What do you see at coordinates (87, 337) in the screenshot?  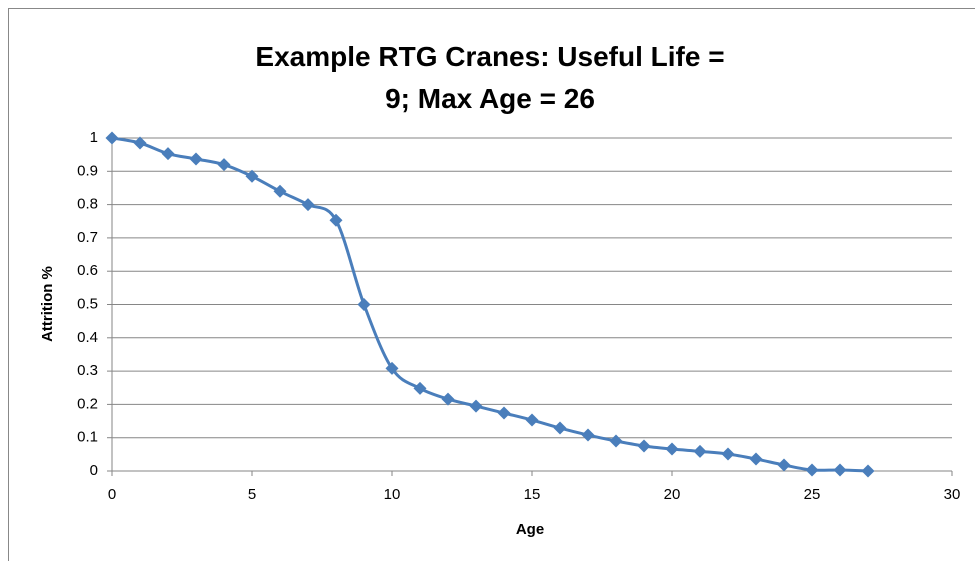 I see `y-tick-label: 0.4` at bounding box center [87, 337].